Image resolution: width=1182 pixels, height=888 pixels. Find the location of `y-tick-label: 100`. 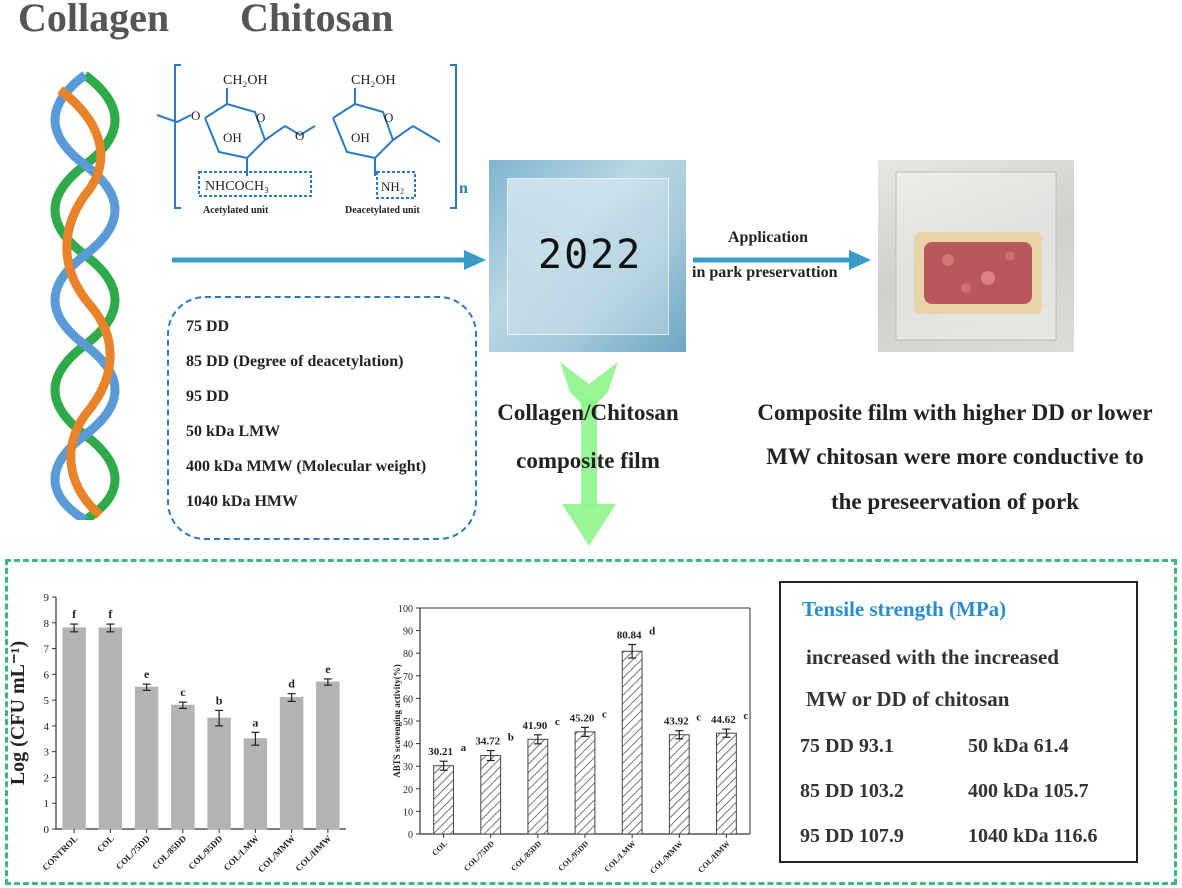

y-tick-label: 100 is located at coordinates (405, 609).